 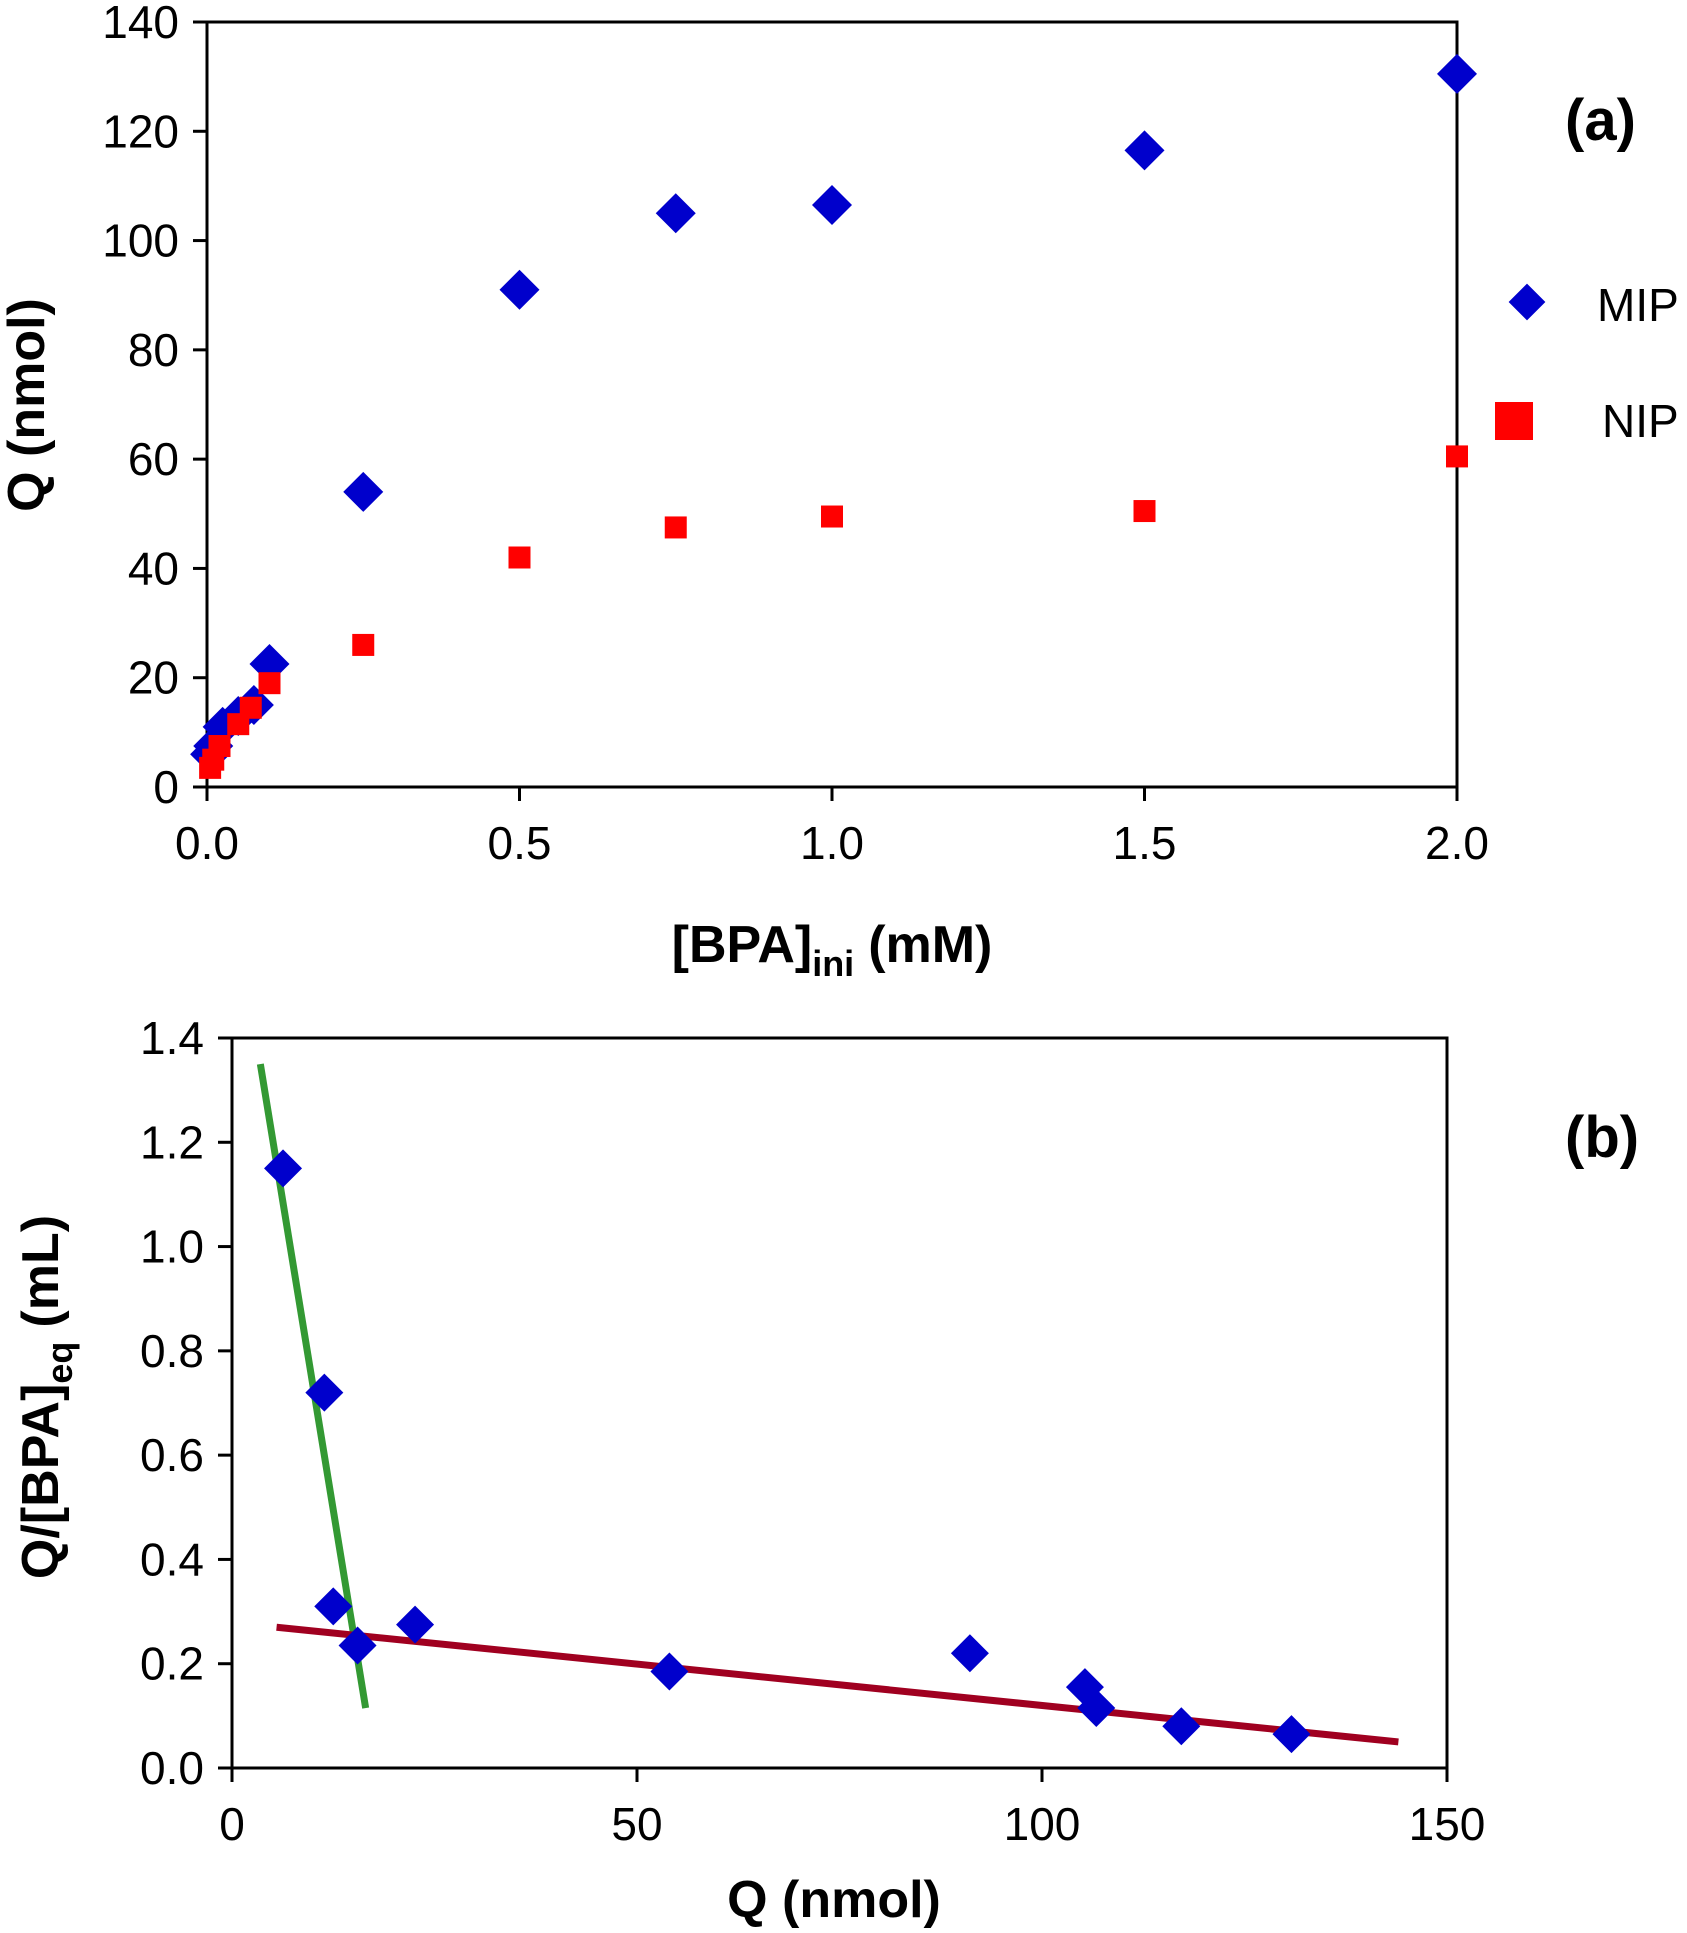 I want to click on y-tick-label: 80, so click(x=153, y=350).